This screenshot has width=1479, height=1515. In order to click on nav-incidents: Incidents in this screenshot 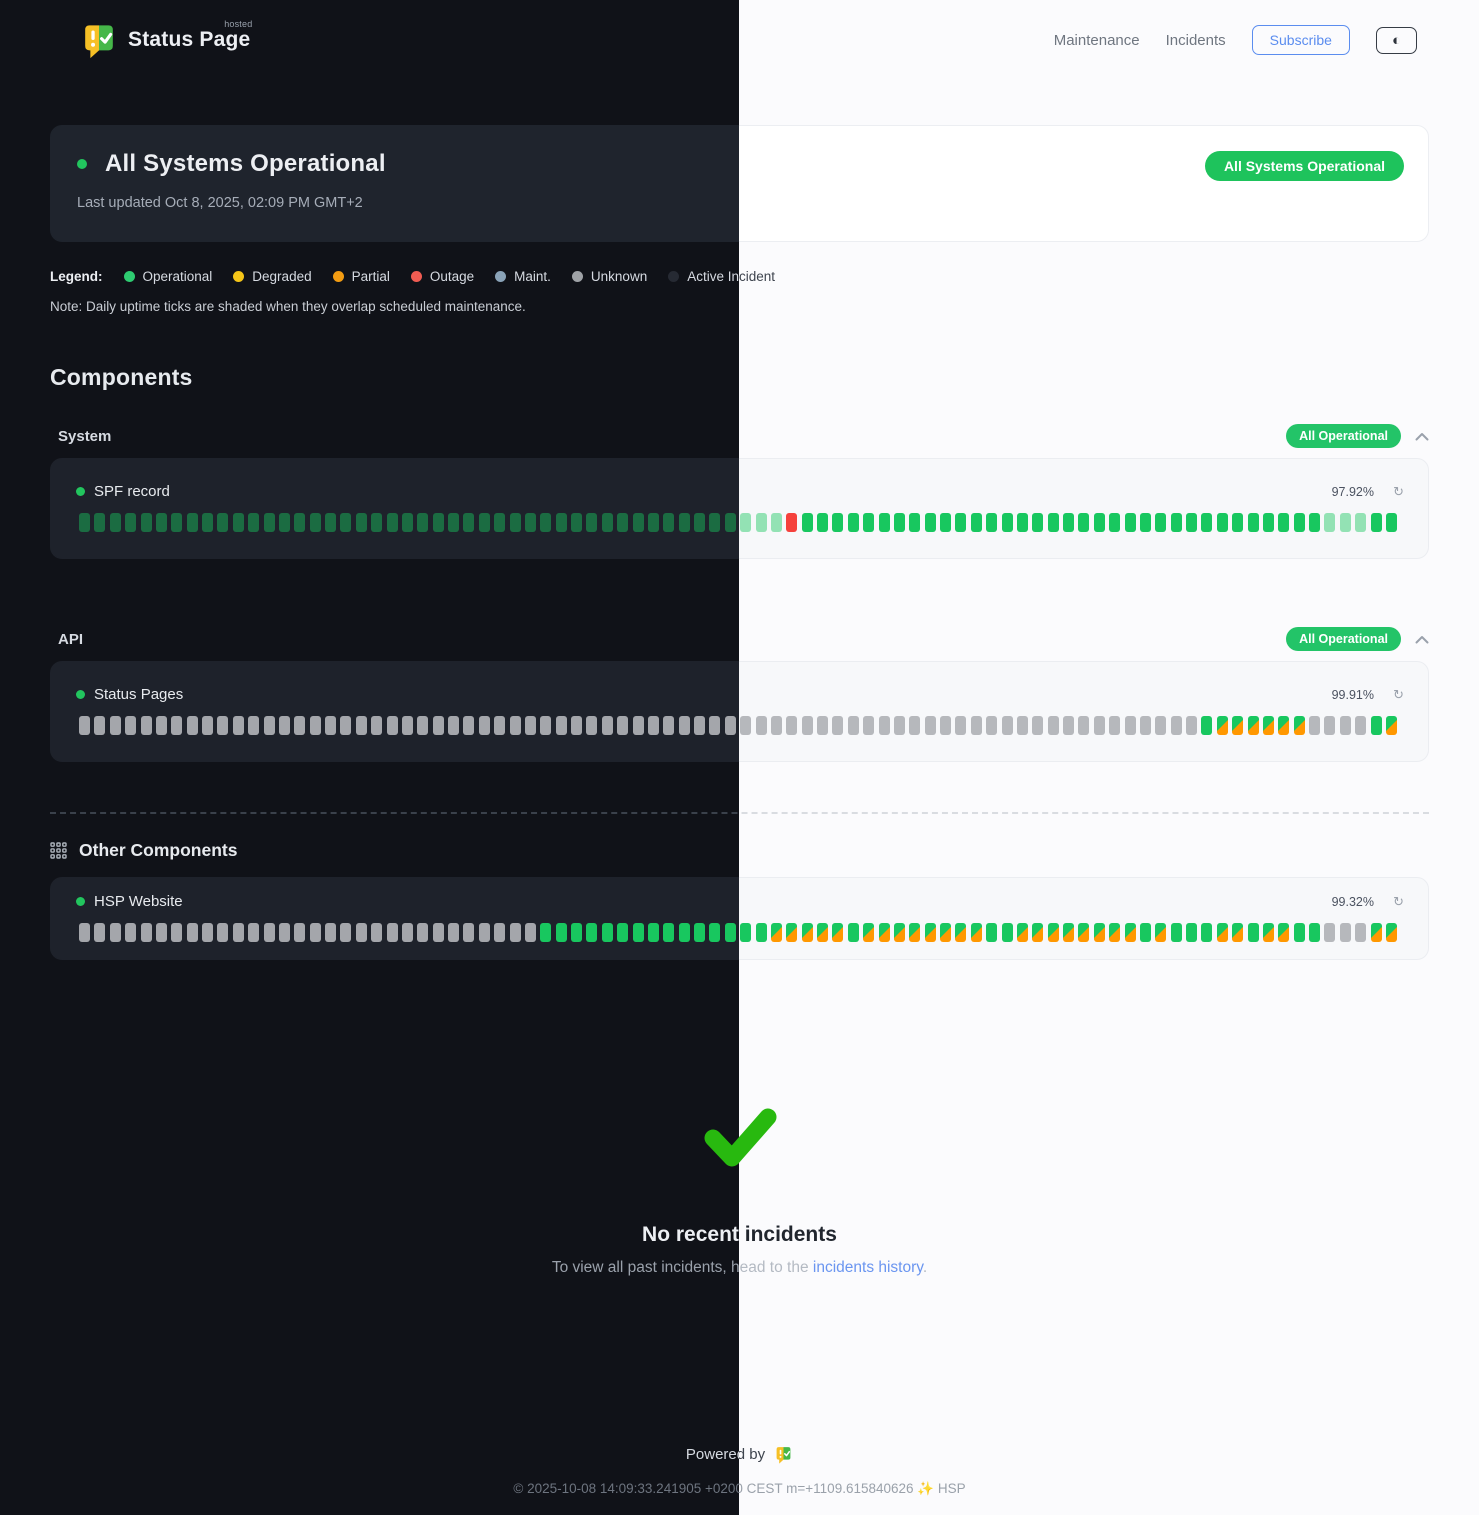, I will do `click(1195, 40)`.